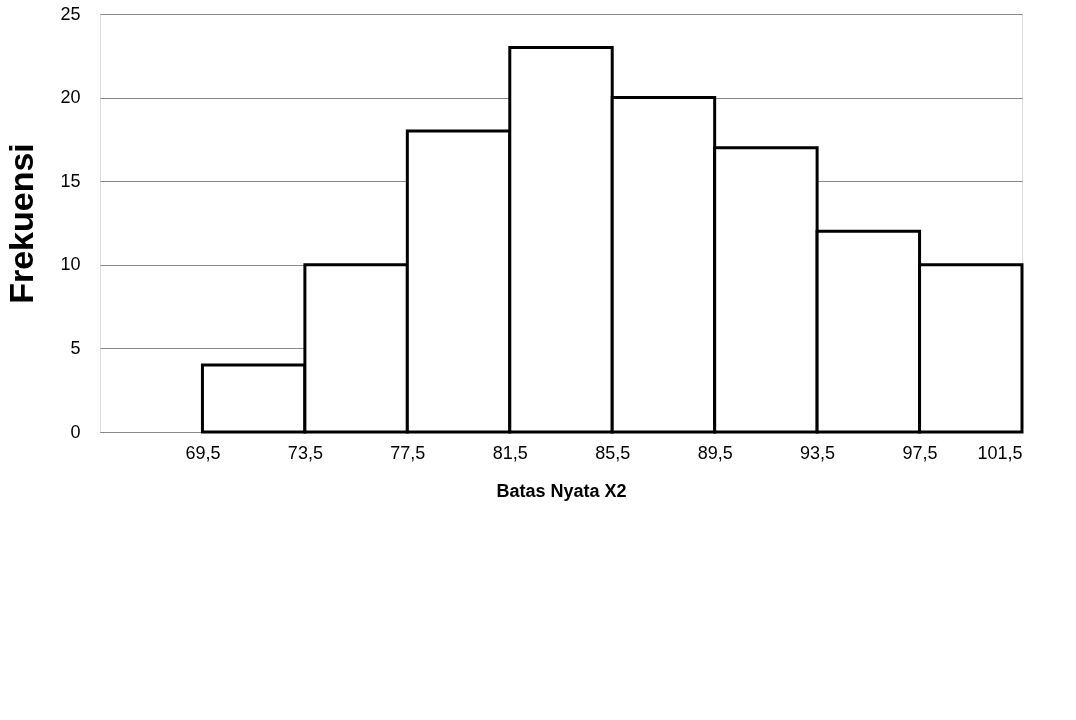 The height and width of the screenshot is (720, 1076). I want to click on y-tick-label: 20, so click(70, 97).